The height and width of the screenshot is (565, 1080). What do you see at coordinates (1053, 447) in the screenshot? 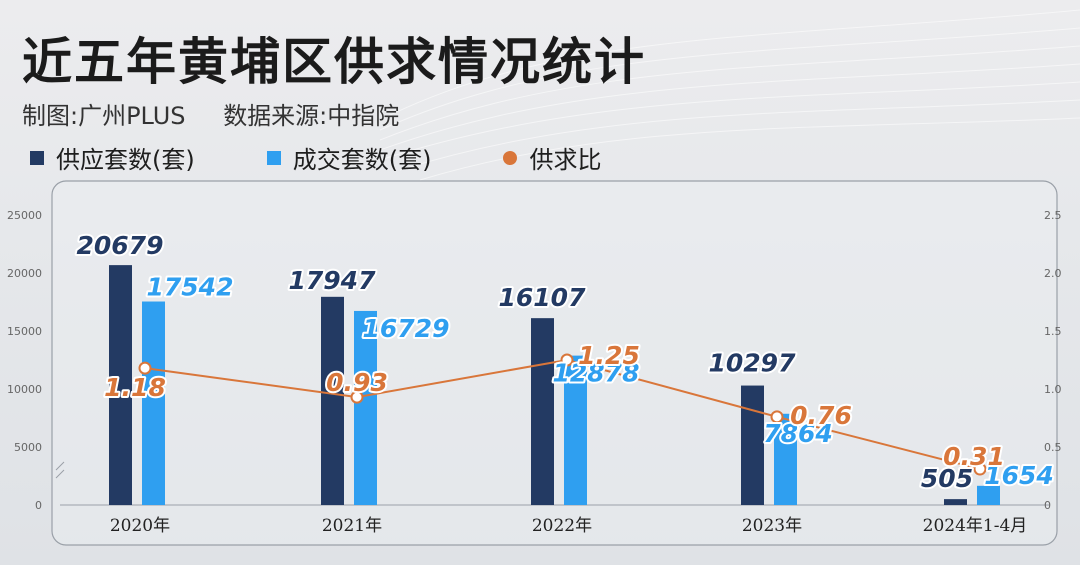
I see `y-right-tick-label: 0.5` at bounding box center [1053, 447].